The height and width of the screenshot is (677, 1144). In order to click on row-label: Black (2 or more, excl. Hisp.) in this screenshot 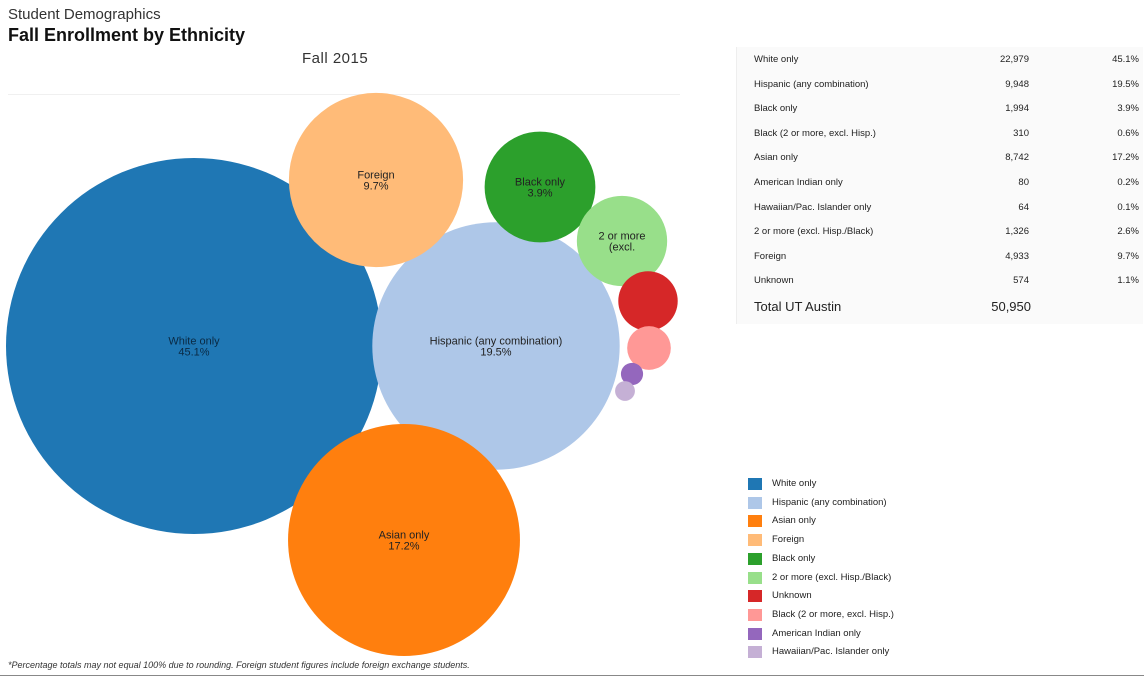, I will do `click(815, 133)`.